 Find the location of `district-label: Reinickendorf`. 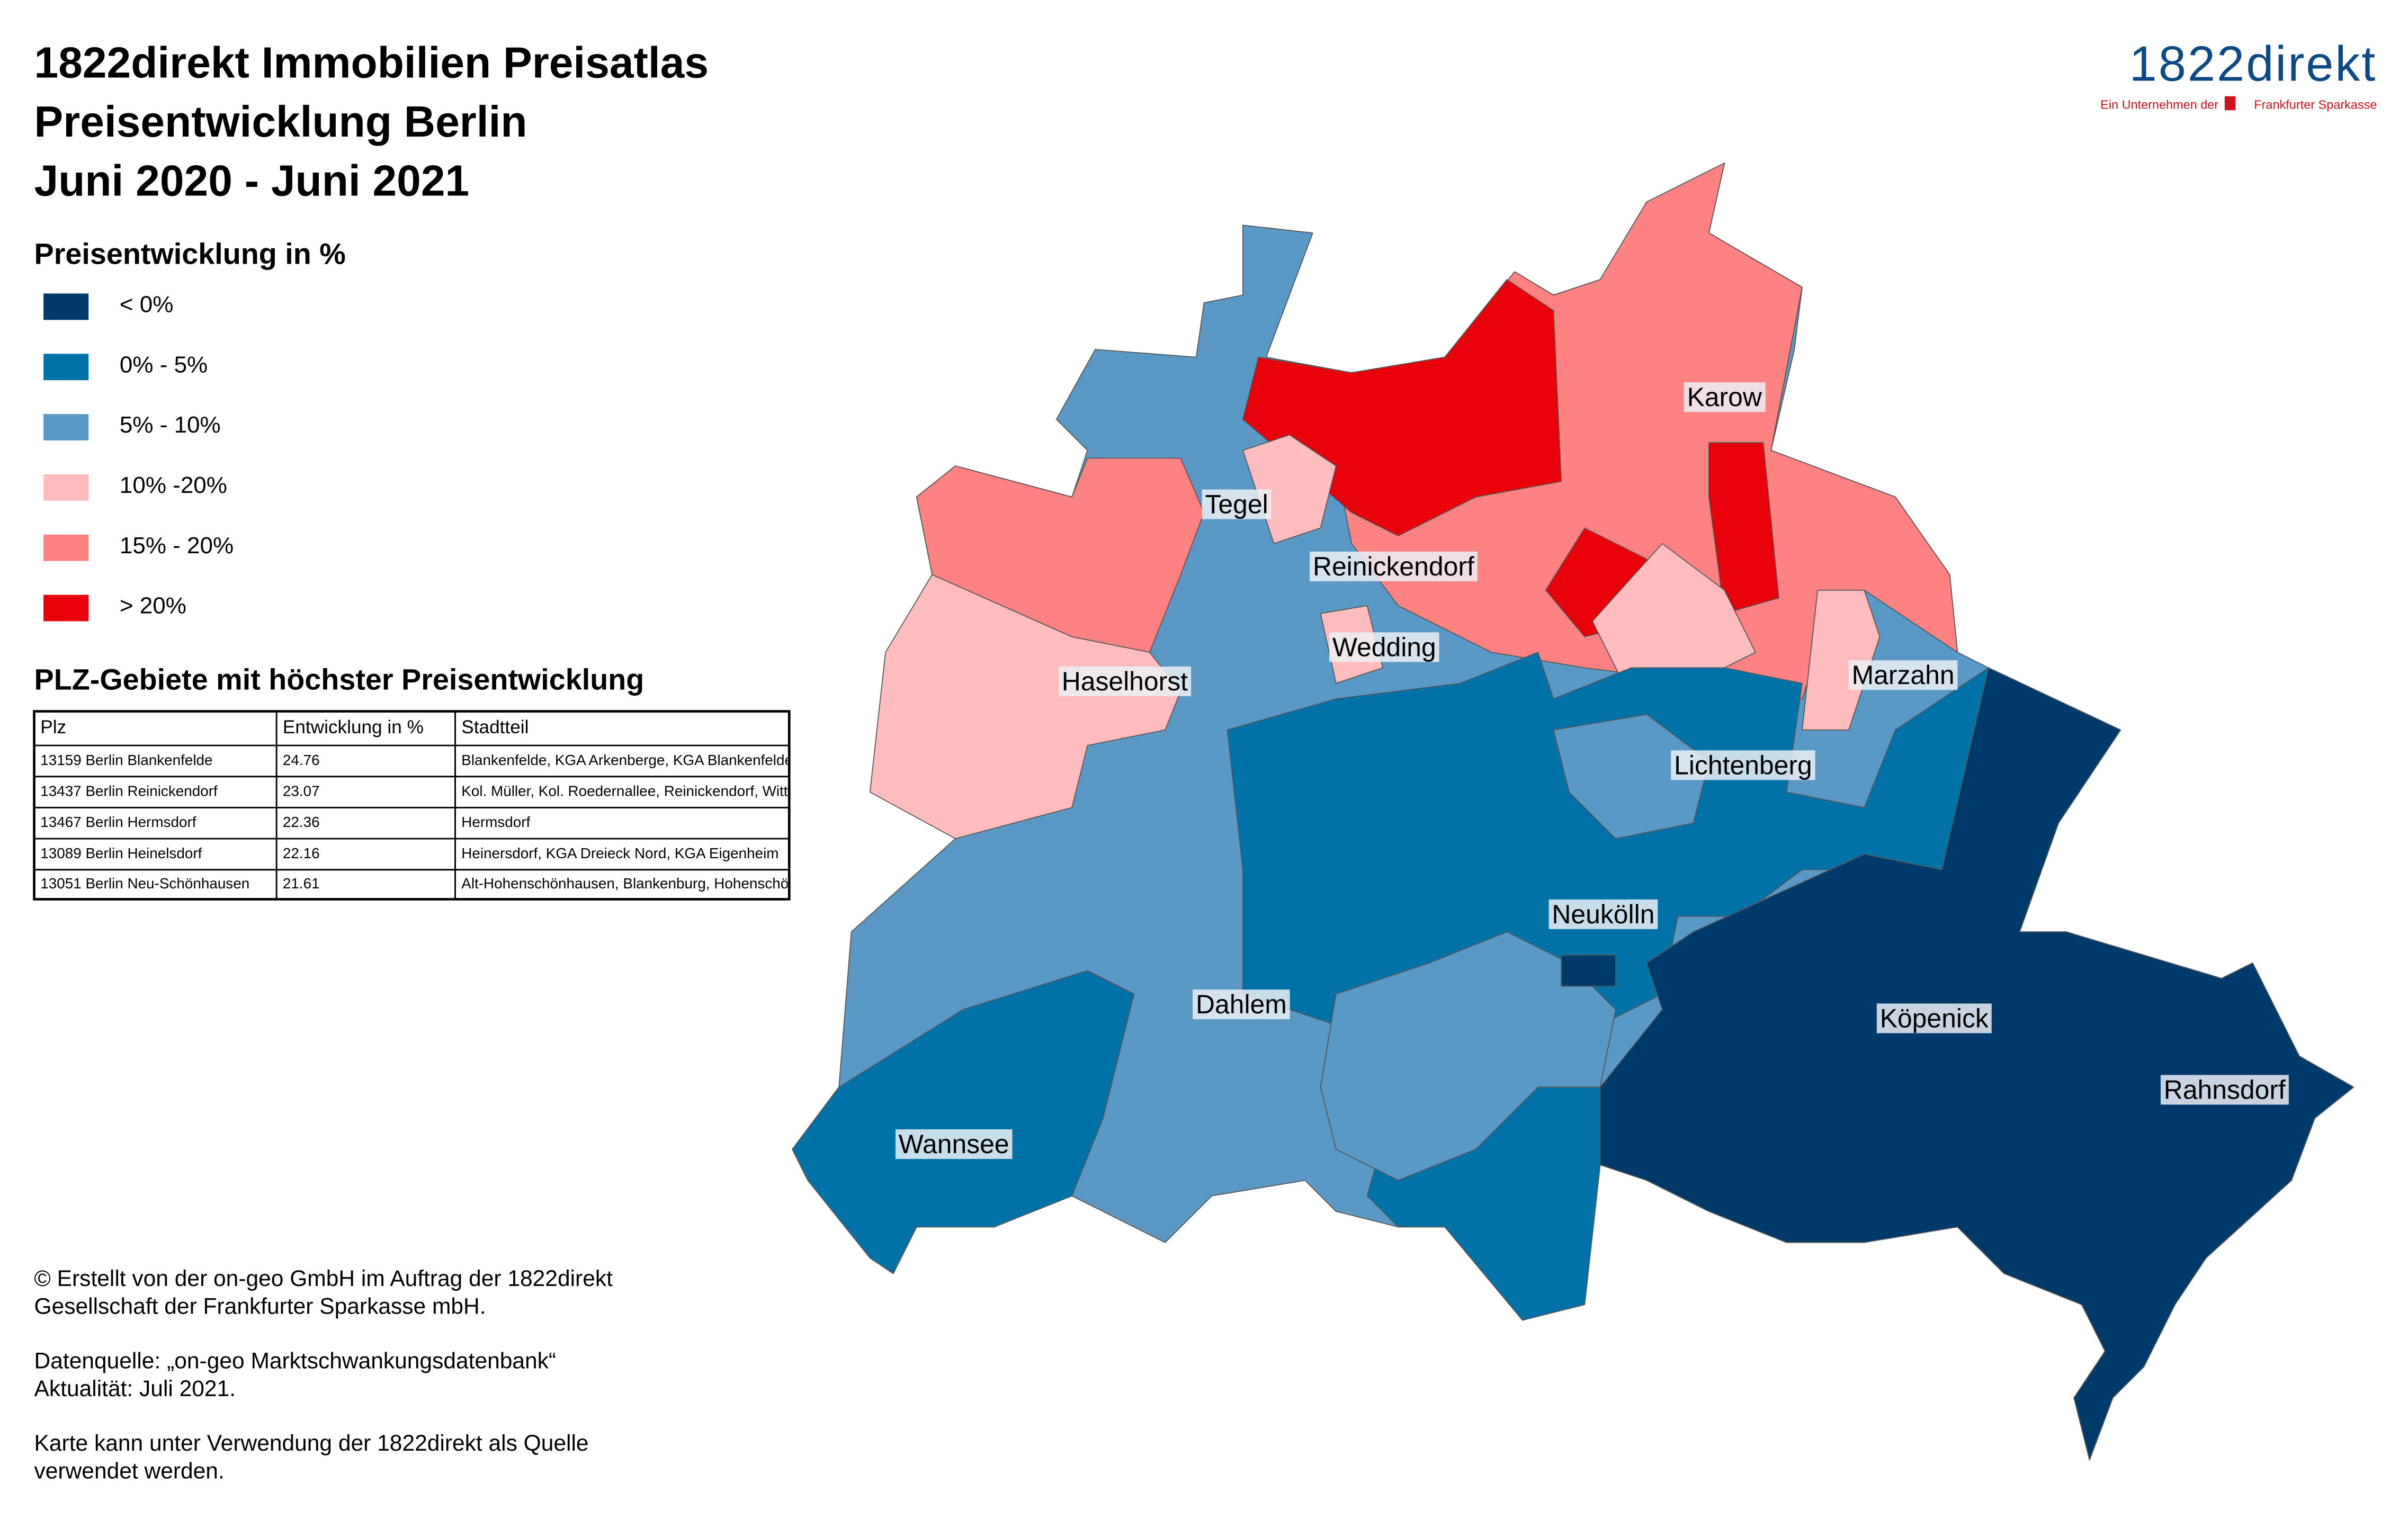

district-label: Reinickendorf is located at coordinates (1394, 566).